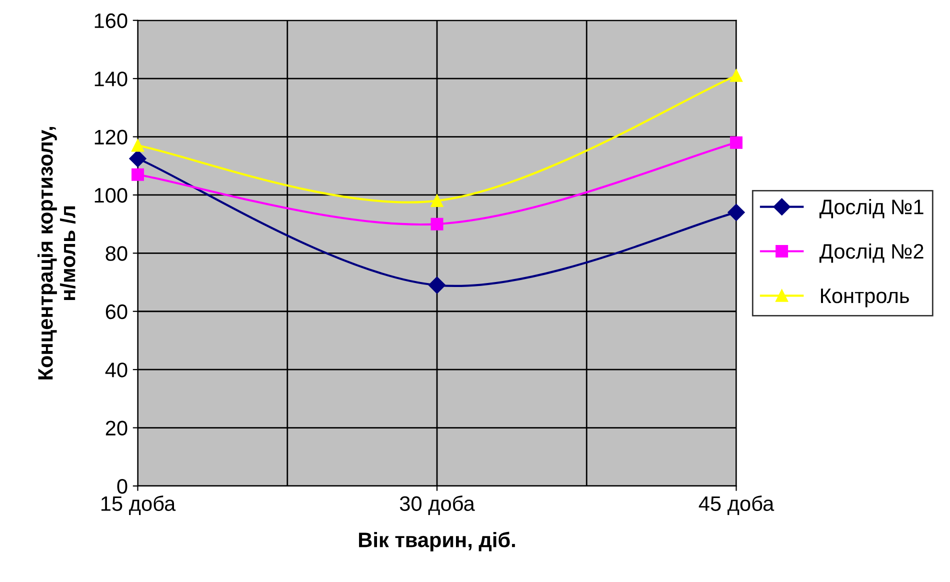 This screenshot has width=950, height=582. Describe the element at coordinates (871, 253) in the screenshot. I see `legend-label: Дослід №2` at that location.